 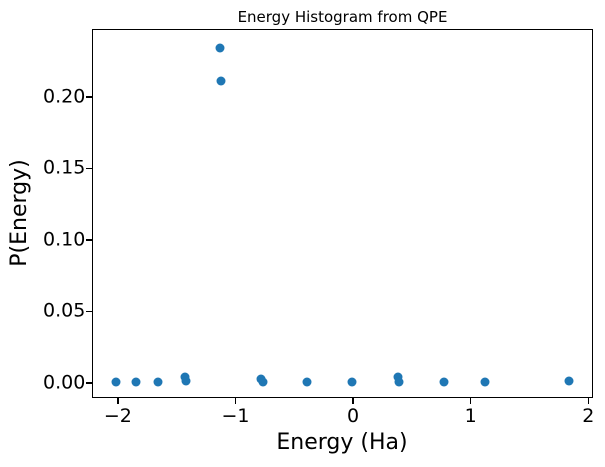 I want to click on x-tick-label: 0, so click(x=353, y=416).